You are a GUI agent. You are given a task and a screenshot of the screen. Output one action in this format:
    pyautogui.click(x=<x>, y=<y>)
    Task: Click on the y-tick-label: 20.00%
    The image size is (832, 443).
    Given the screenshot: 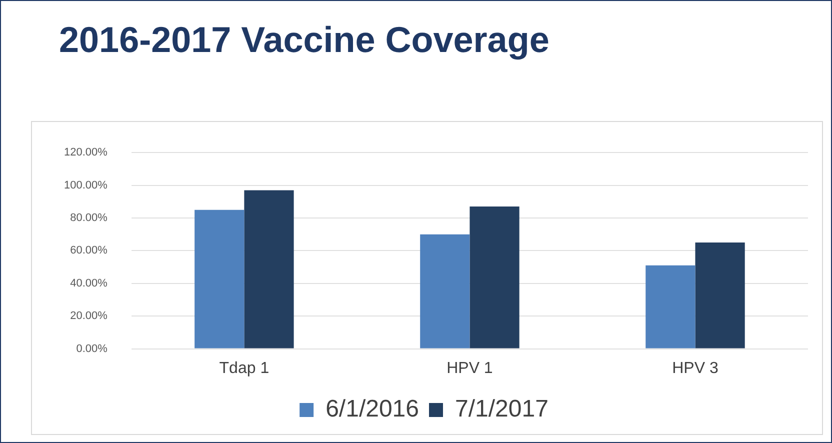 What is the action you would take?
    pyautogui.click(x=89, y=316)
    